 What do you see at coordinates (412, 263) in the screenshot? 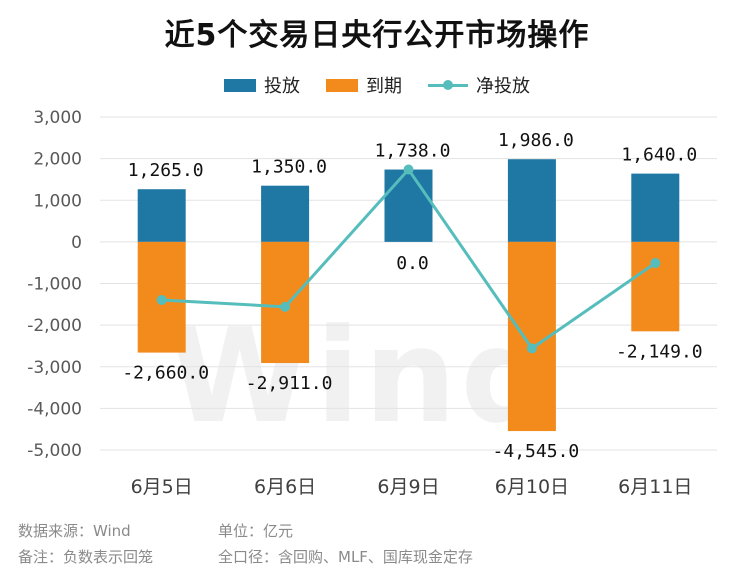
I see `data-label-expire: 0.0` at bounding box center [412, 263].